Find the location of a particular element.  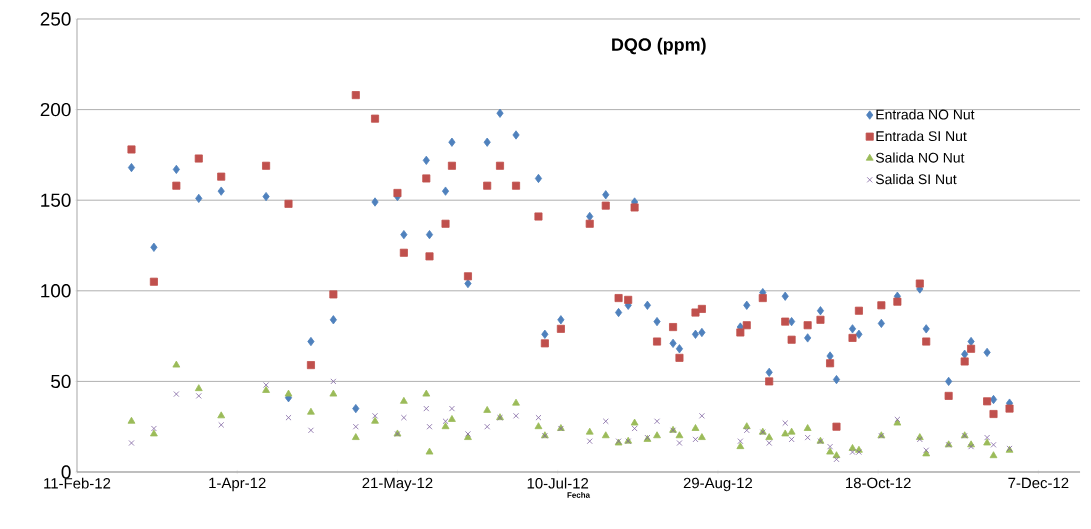

x-tick-label: 10-Jul-12 is located at coordinates (558, 483).